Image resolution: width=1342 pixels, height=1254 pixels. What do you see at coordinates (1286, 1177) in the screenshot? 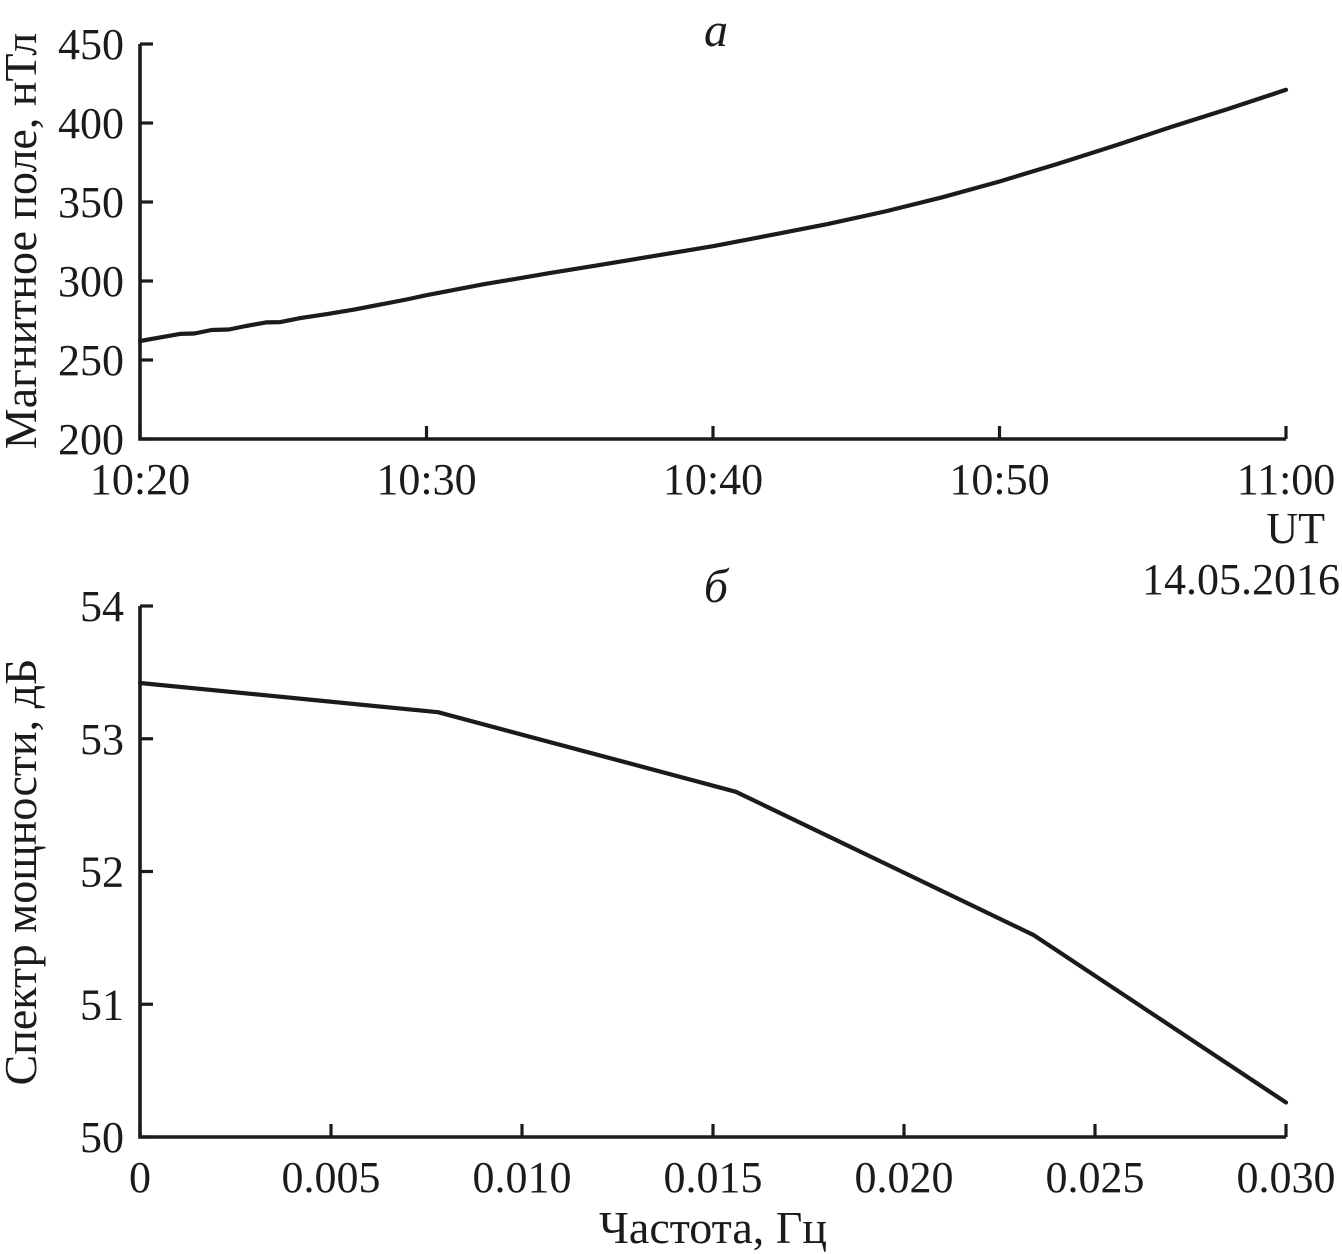
I see `x-tick-label: 0.030` at bounding box center [1286, 1177].